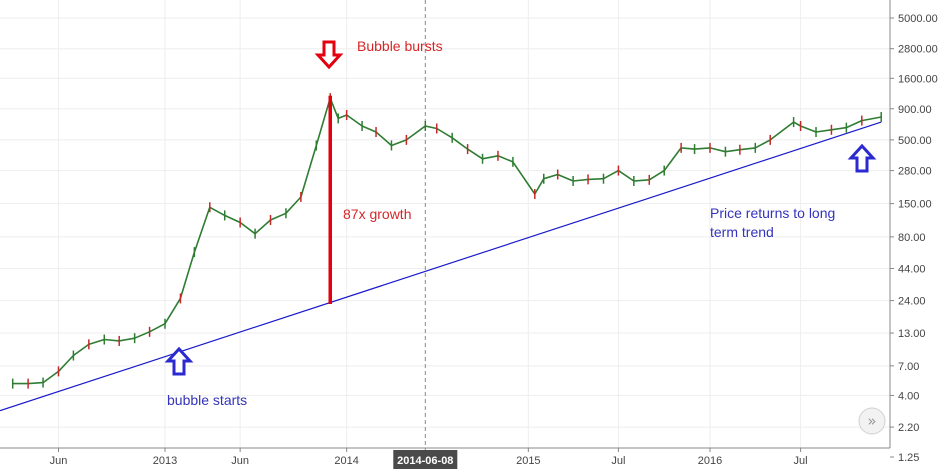  What do you see at coordinates (908, 428) in the screenshot?
I see `y-tick-label-13: 2.20` at bounding box center [908, 428].